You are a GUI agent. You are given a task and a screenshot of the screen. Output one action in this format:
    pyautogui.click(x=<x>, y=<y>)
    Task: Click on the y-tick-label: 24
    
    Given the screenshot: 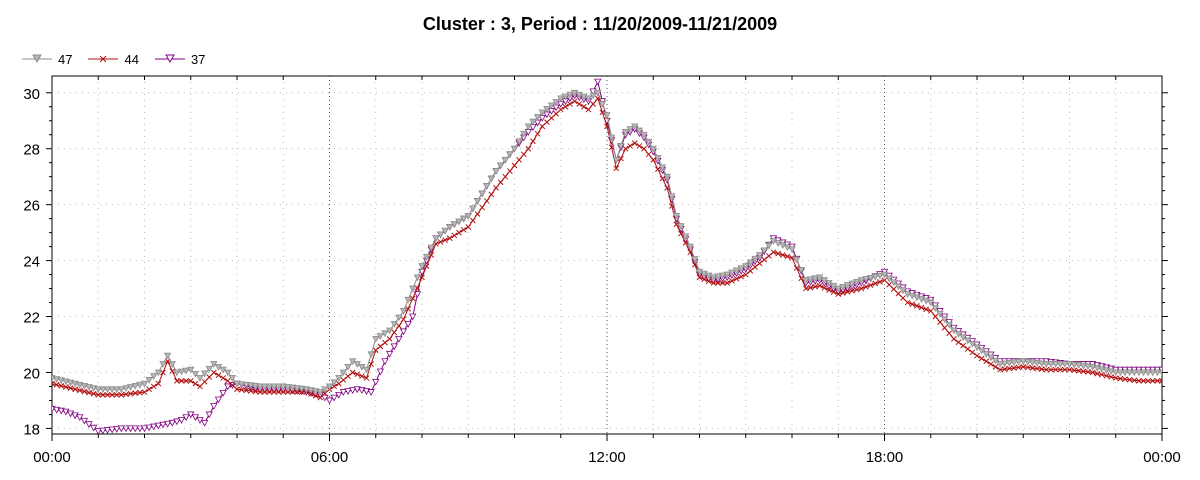 What is the action you would take?
    pyautogui.click(x=31, y=262)
    